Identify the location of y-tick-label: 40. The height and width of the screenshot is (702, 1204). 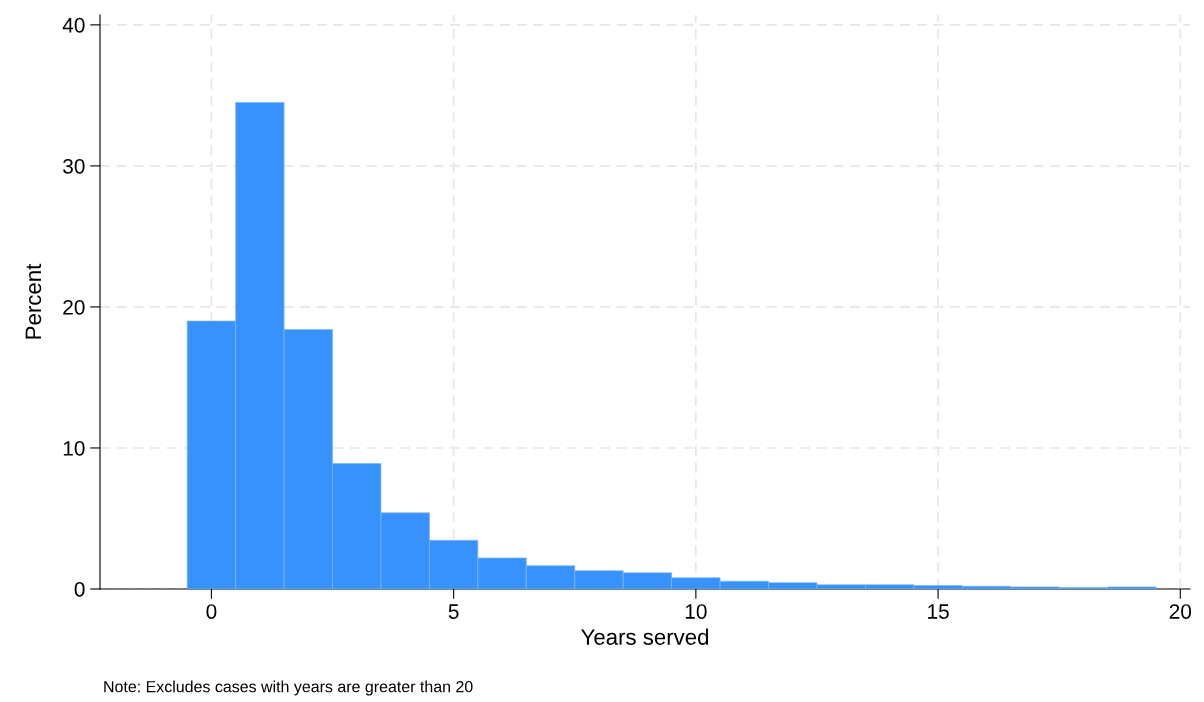
(73, 25).